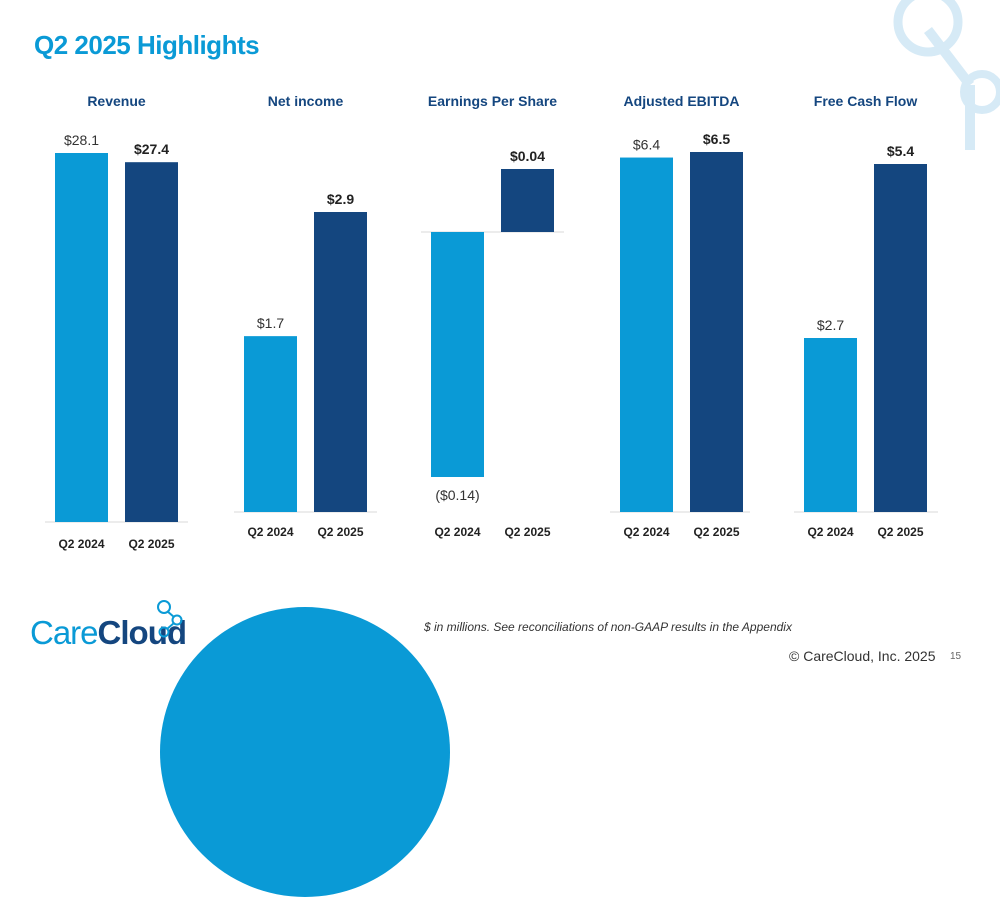  Describe the element at coordinates (862, 656) in the screenshot. I see `copyright: © CareCloud, Inc. 2025` at that location.